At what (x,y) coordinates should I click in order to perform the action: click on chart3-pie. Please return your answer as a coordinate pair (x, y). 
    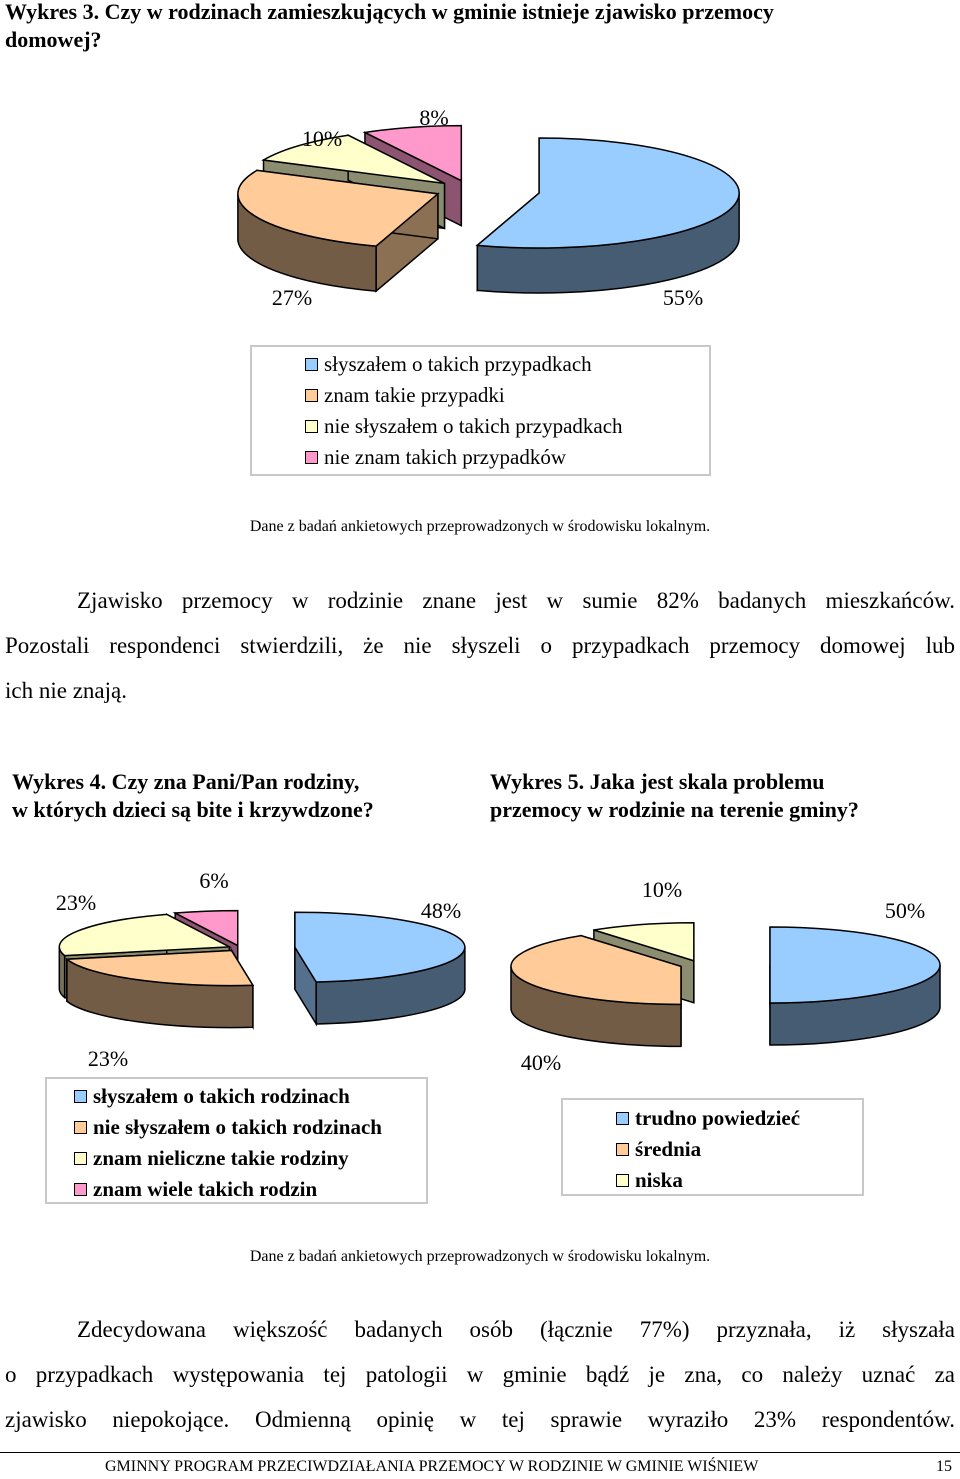
    Looking at the image, I should click on (488, 209).